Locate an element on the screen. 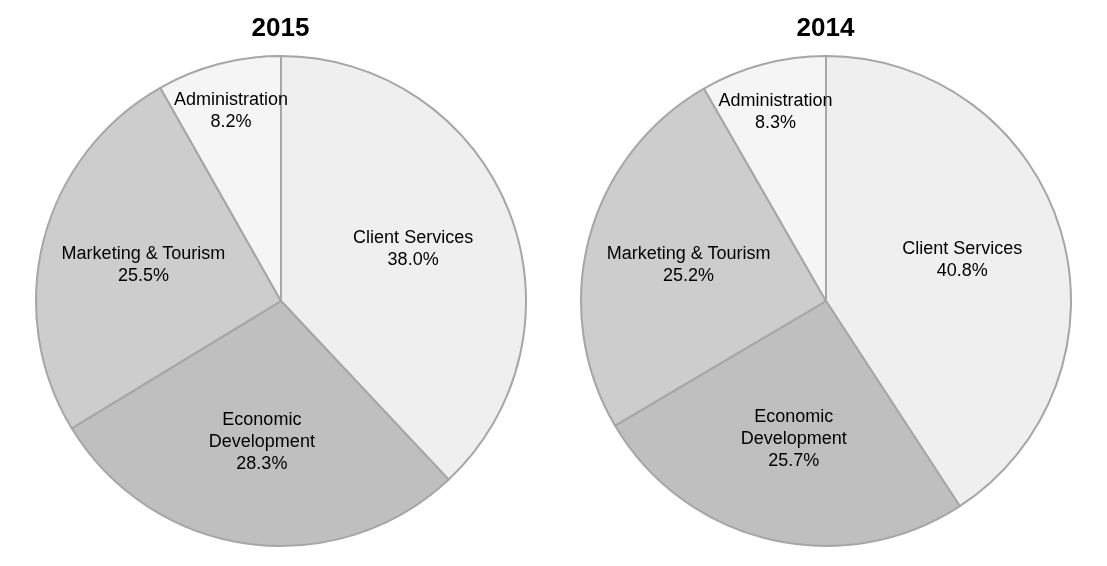 This screenshot has height=566, width=1107. data-label: 25.2% is located at coordinates (688, 274).